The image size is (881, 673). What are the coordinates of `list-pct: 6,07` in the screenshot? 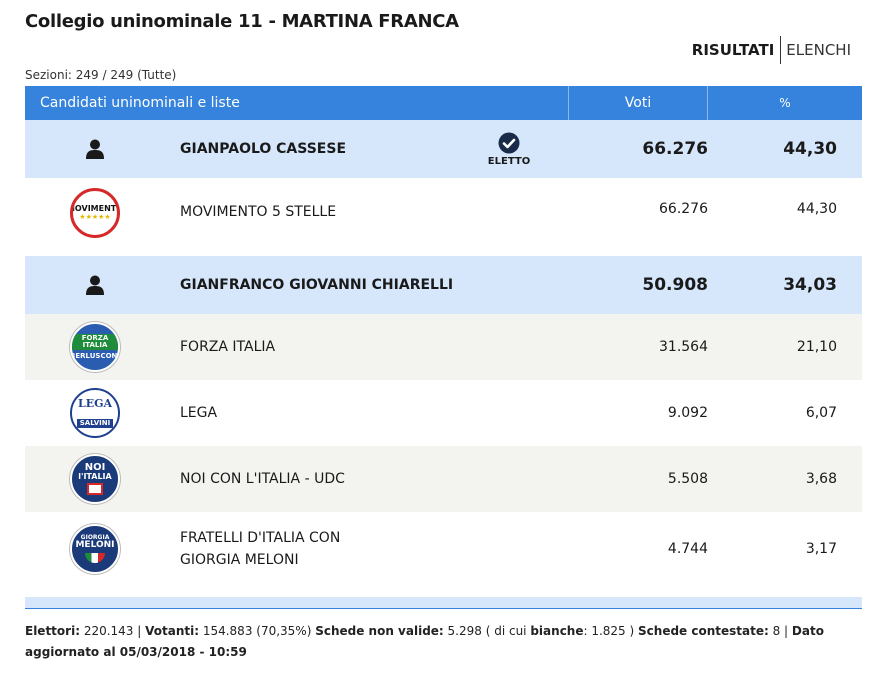 It's located at (821, 413).